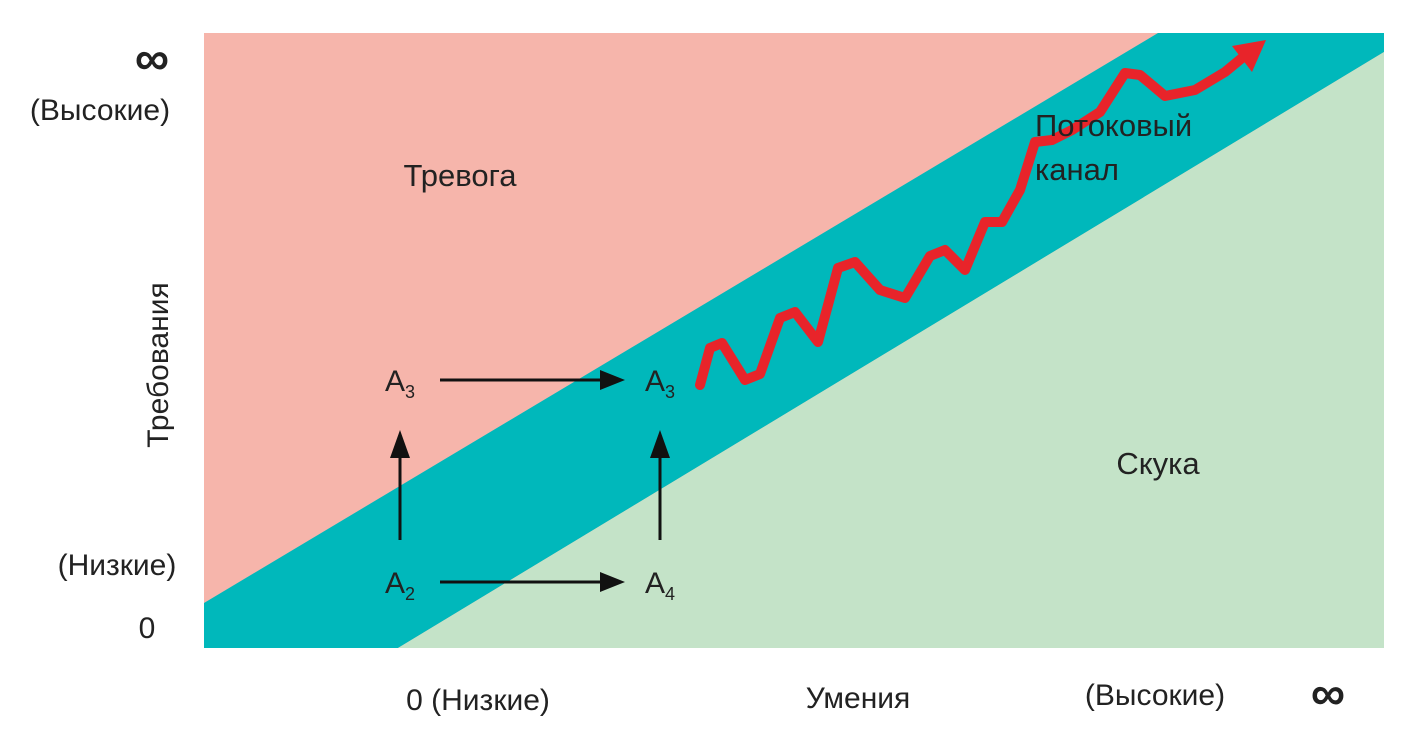  I want to click on x-high: (Высокие), so click(1155, 695).